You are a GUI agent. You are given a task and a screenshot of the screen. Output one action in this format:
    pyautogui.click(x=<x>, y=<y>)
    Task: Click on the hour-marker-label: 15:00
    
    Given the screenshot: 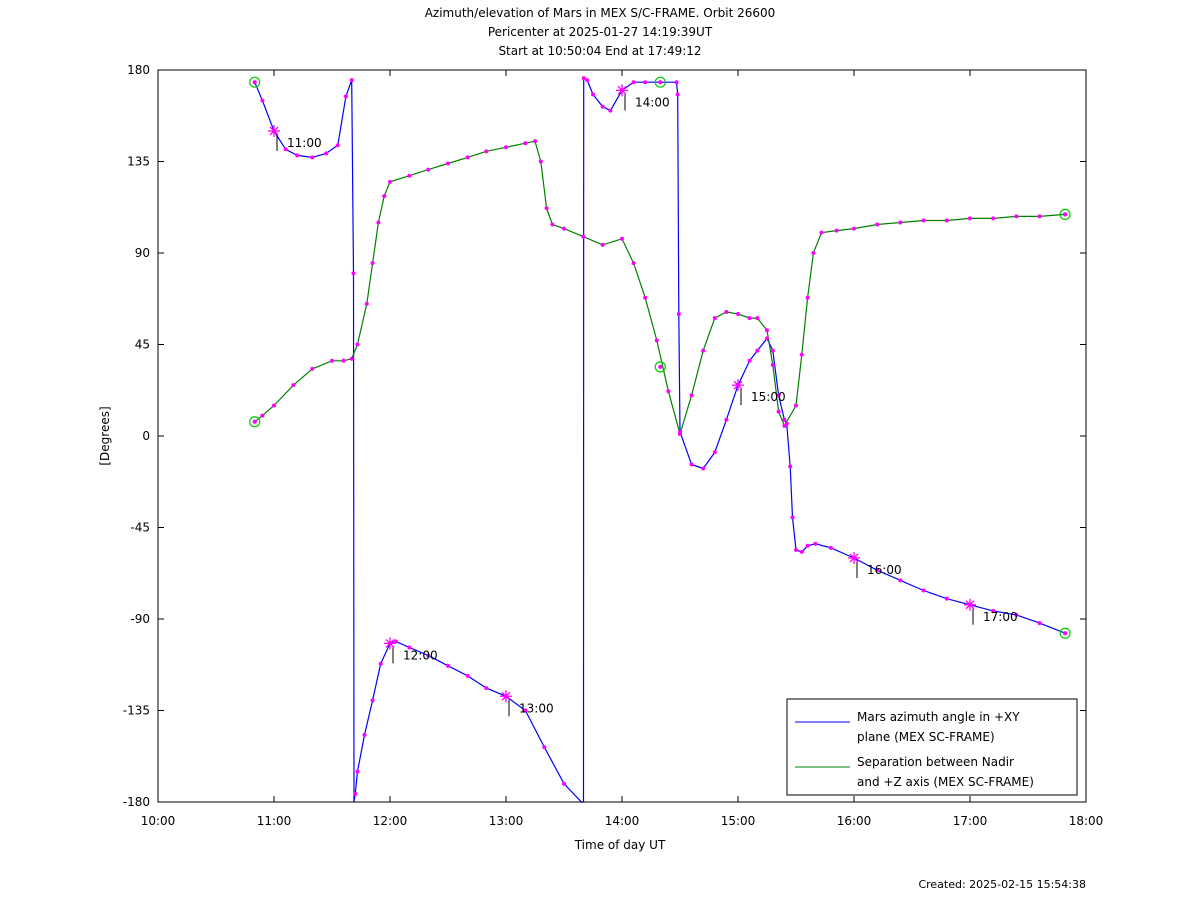 What is the action you would take?
    pyautogui.click(x=768, y=397)
    